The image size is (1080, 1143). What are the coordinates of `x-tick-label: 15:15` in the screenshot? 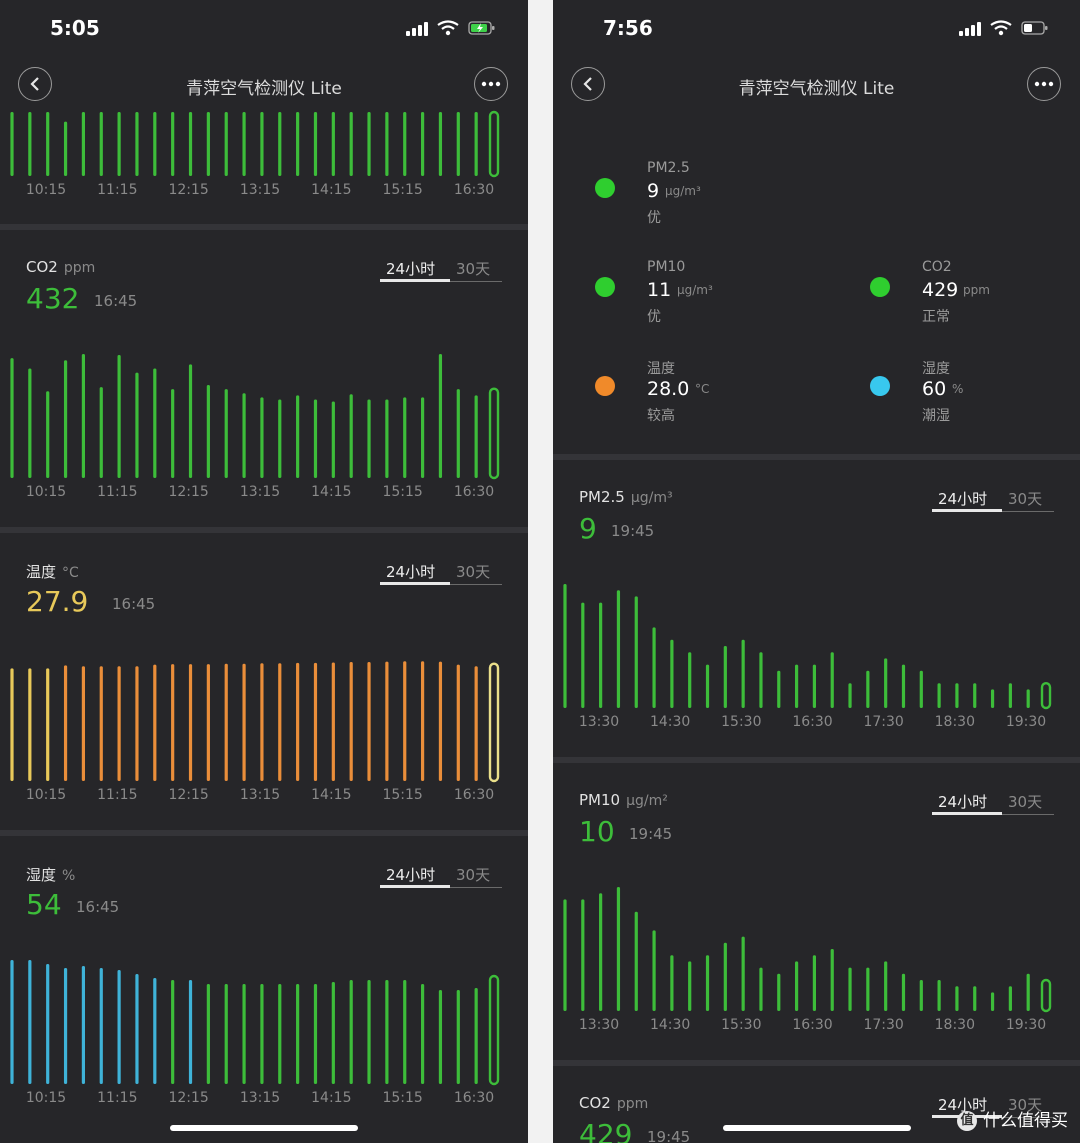 It's located at (402, 1098).